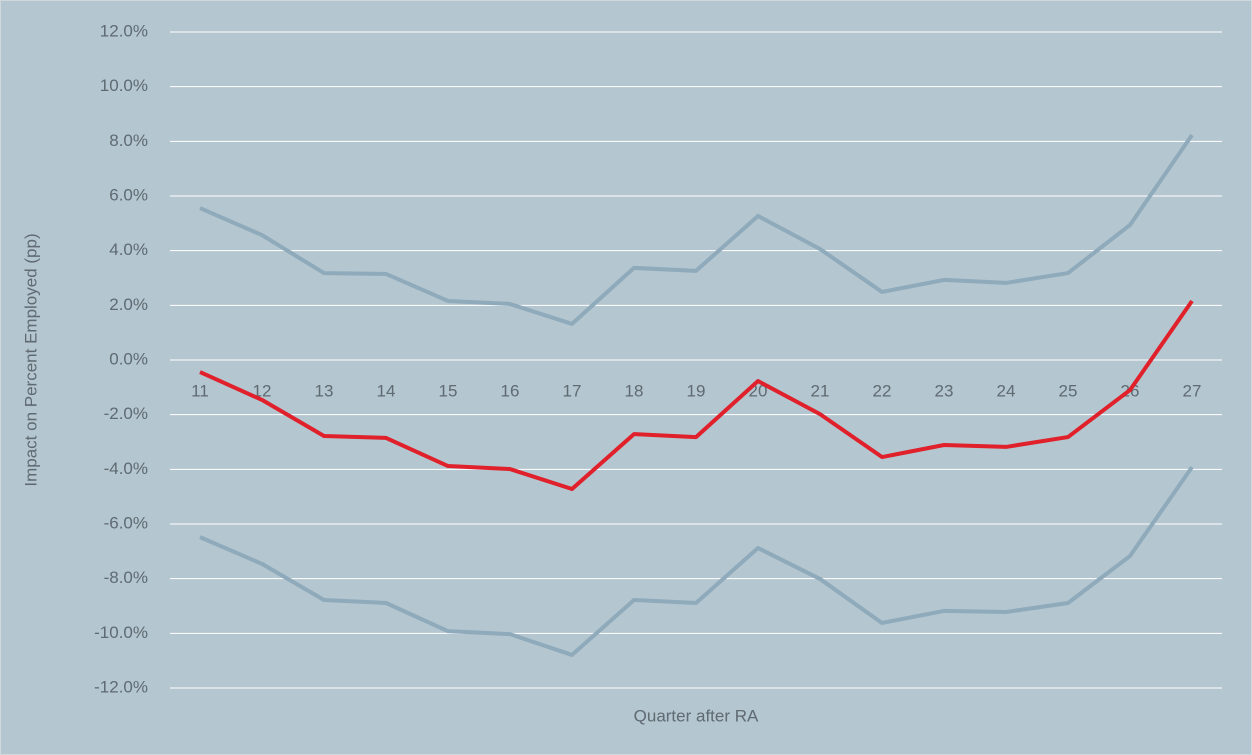  What do you see at coordinates (126, 522) in the screenshot?
I see `y-tick-label: -6.0%` at bounding box center [126, 522].